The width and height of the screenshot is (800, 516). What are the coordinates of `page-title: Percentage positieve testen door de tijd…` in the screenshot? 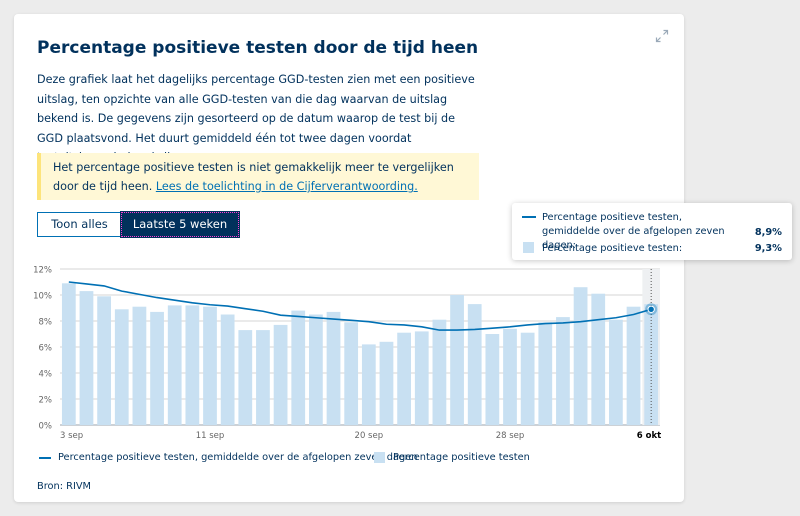 It's located at (258, 48).